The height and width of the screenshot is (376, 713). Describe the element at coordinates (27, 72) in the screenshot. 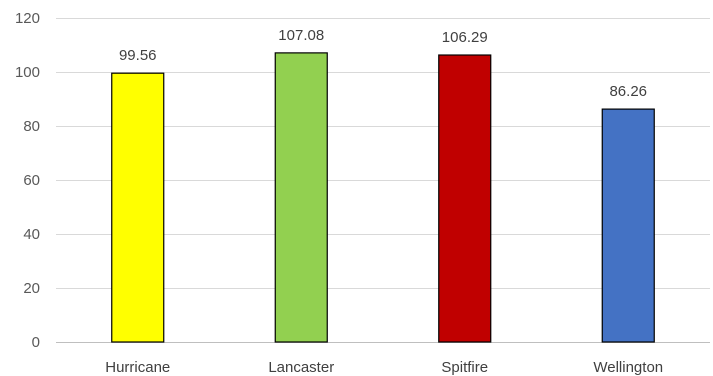

I see `y-tick-label-100: 100` at that location.